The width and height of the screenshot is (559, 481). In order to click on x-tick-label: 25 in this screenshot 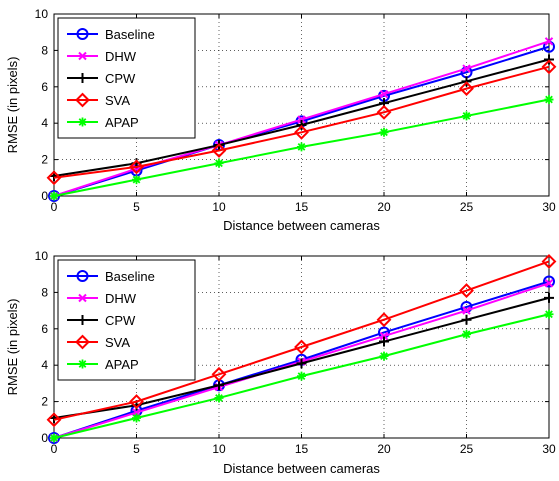, I will do `click(467, 449)`.